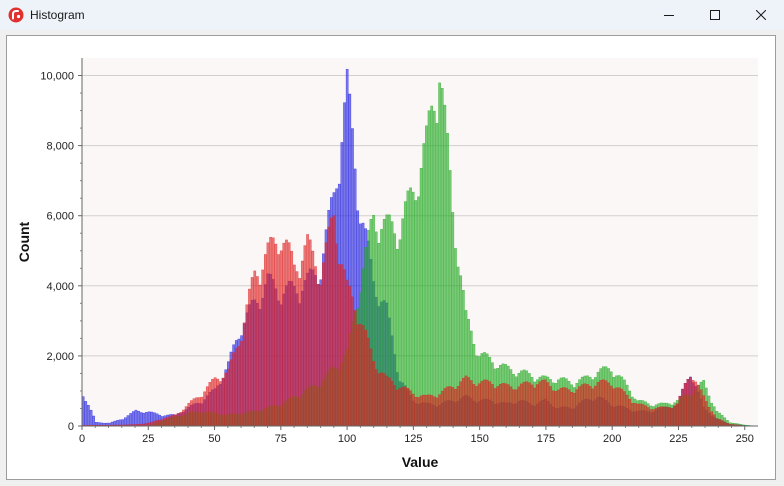  I want to click on y-tick-label: 6,000, so click(60, 217).